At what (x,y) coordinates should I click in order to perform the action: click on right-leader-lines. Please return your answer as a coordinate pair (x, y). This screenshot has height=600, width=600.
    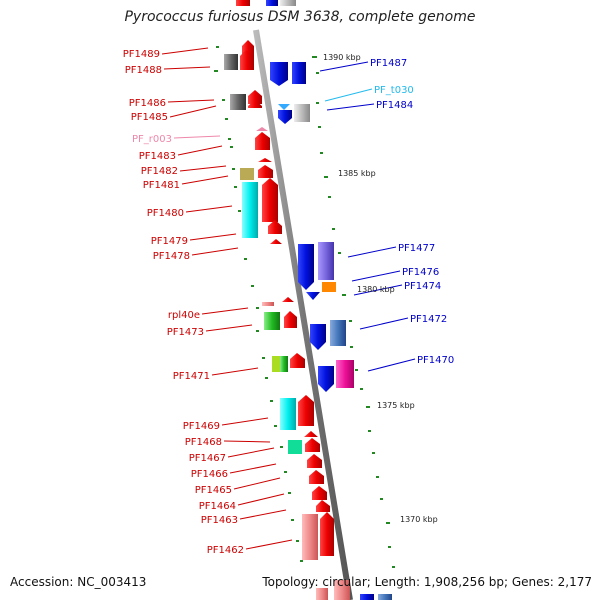
    Looking at the image, I should click on (367, 216).